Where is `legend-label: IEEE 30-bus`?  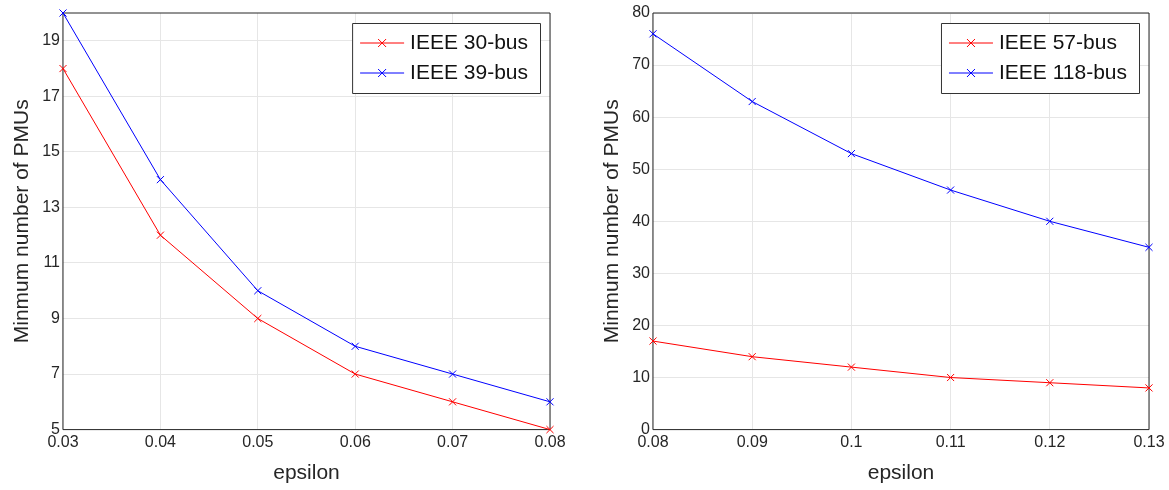
legend-label: IEEE 30-bus is located at coordinates (469, 41).